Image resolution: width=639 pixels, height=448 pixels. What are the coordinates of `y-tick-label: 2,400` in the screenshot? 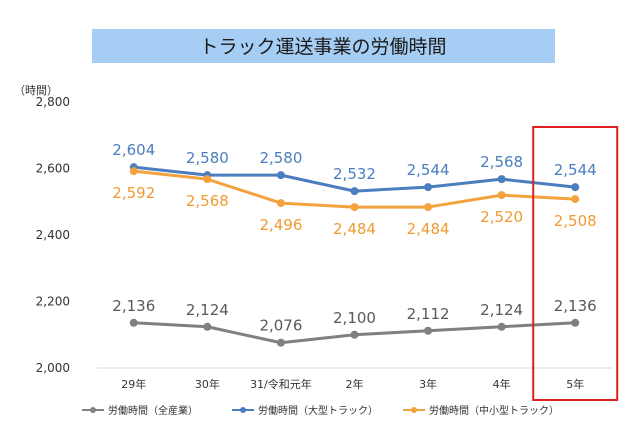 It's located at (53, 235).